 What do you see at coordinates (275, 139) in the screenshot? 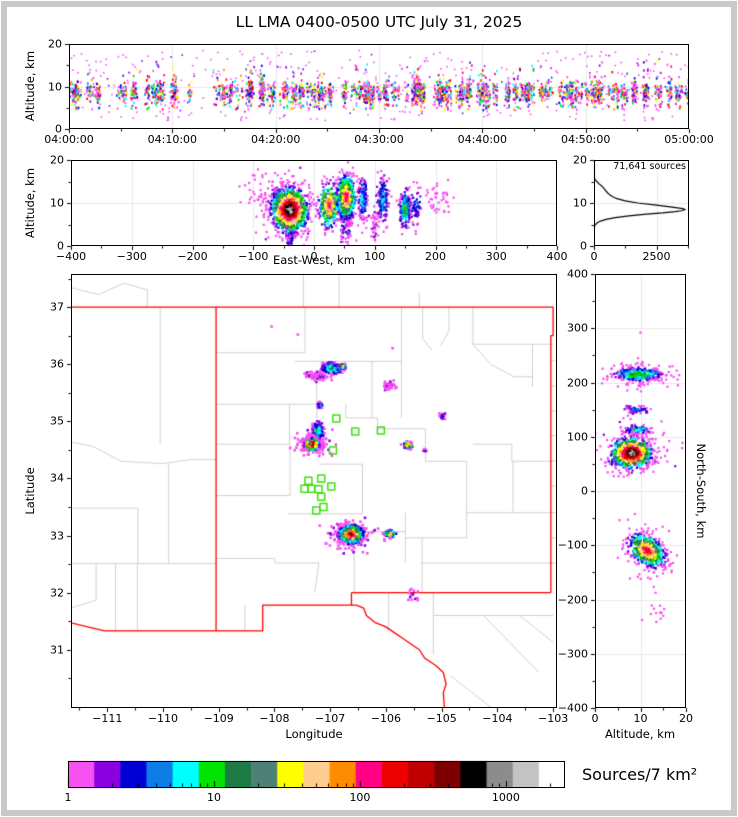
I see `tick-label: 04:20:00` at bounding box center [275, 139].